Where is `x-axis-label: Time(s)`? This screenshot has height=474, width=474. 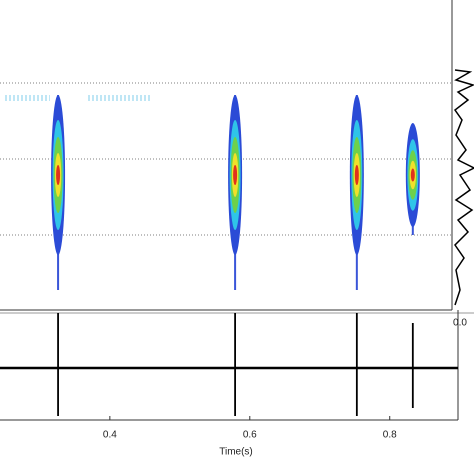 x-axis-label: Time(s) is located at coordinates (236, 452).